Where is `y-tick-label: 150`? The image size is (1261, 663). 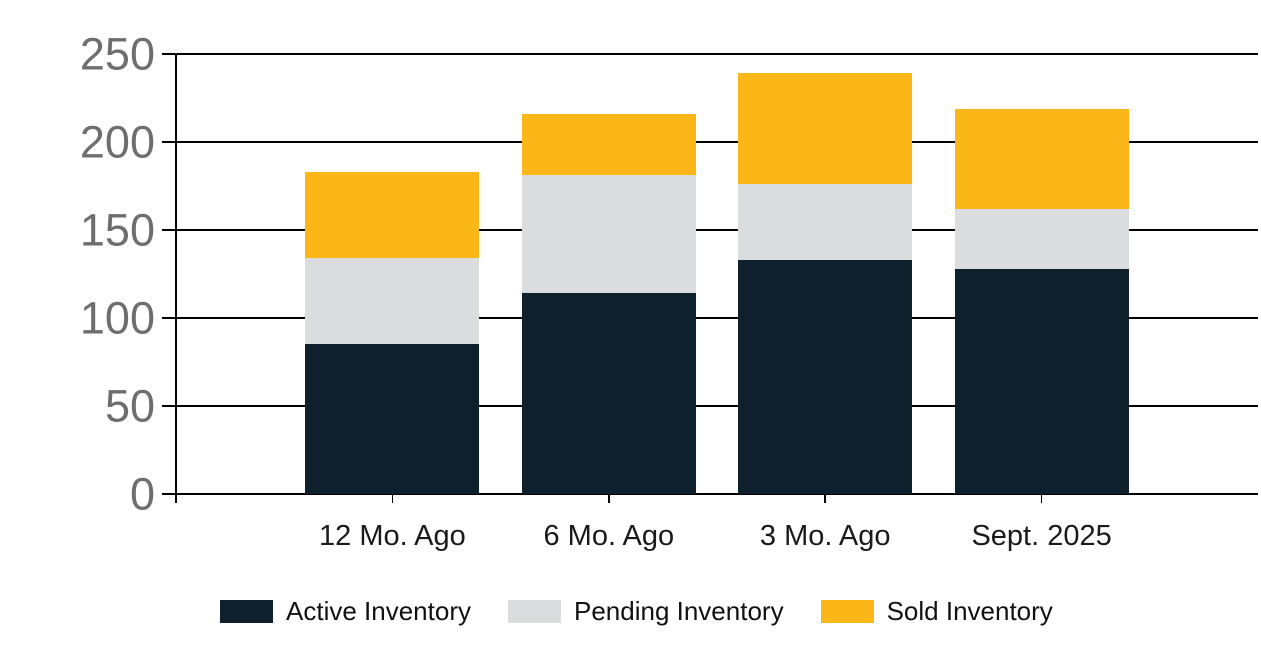 y-tick-label: 150 is located at coordinates (117, 230).